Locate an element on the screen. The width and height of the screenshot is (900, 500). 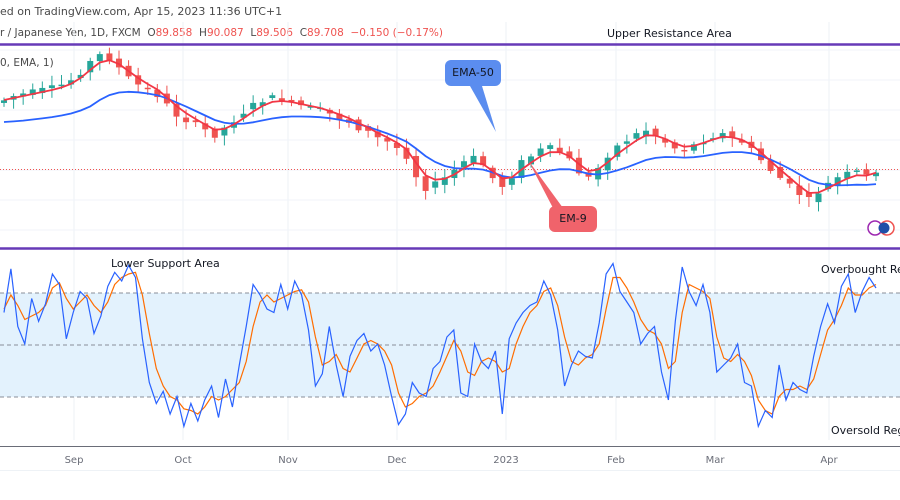
low-label: L is located at coordinates (253, 33).